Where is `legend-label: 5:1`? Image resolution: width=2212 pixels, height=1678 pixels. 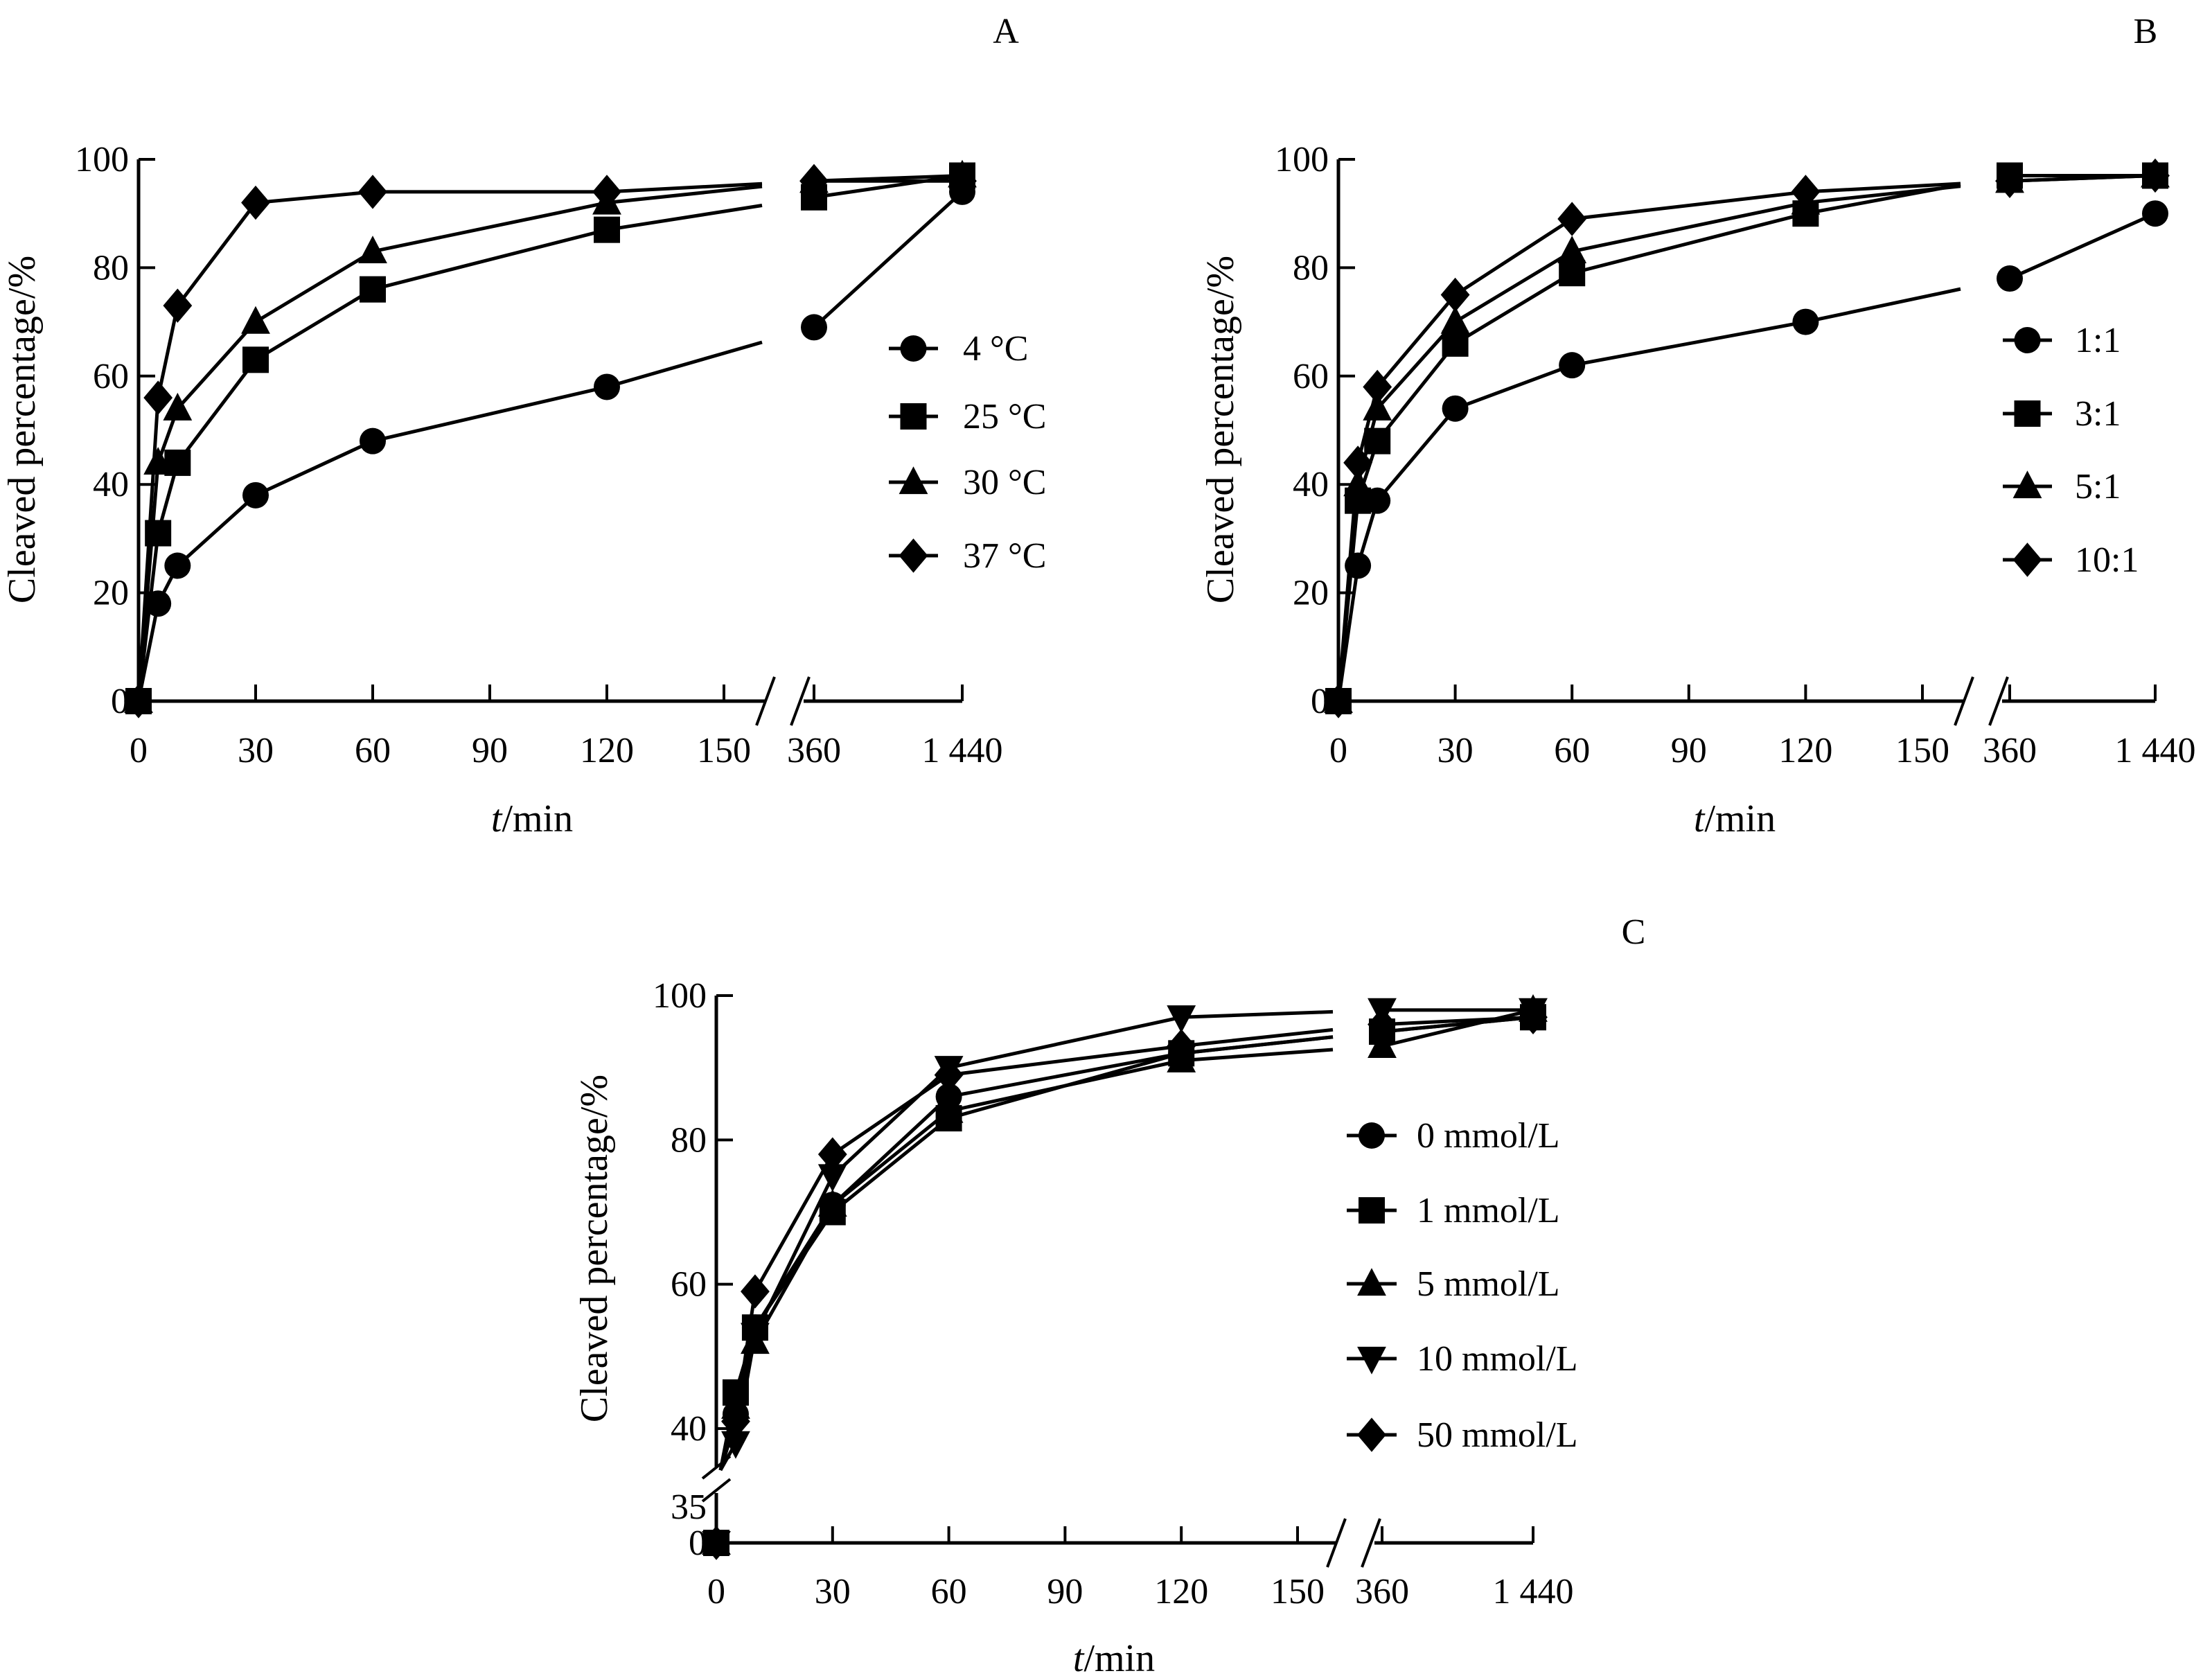 legend-label: 5:1 is located at coordinates (2098, 487).